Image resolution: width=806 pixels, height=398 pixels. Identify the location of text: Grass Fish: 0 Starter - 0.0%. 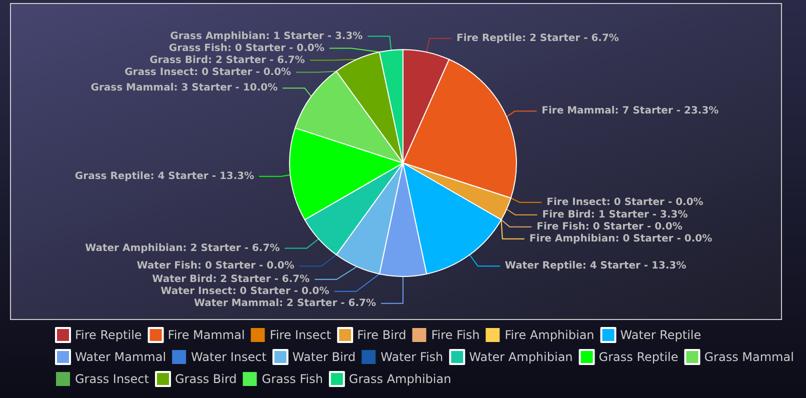
(246, 48).